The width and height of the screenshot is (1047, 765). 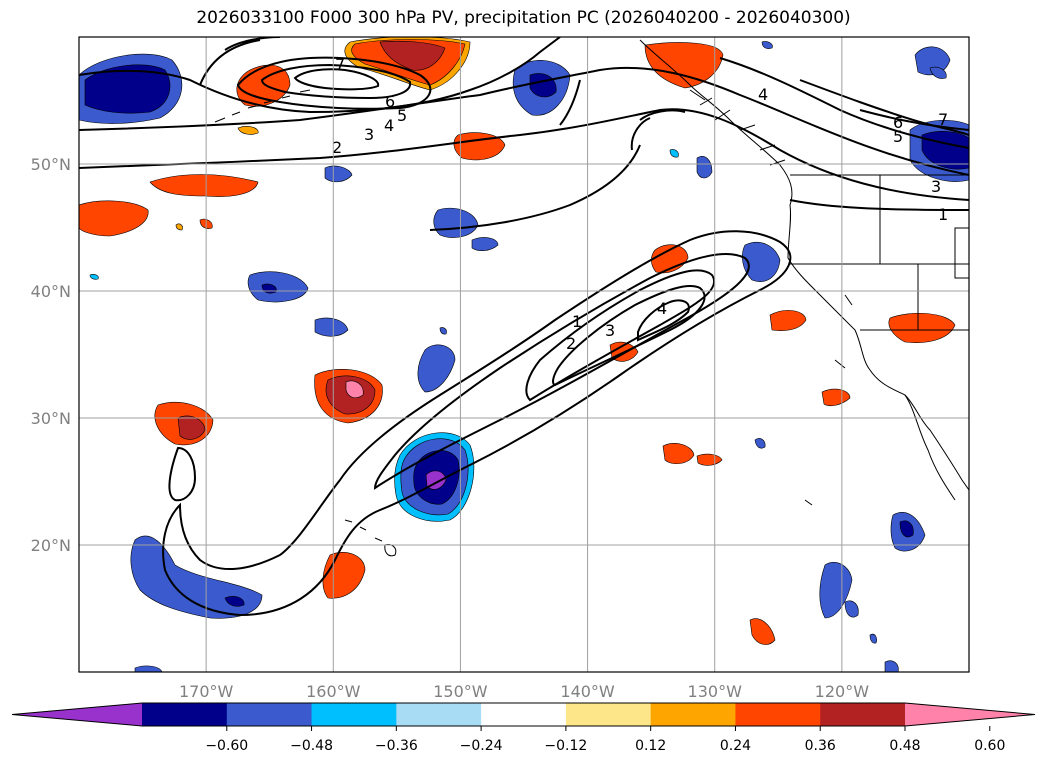 I want to click on lon-label: 170°W, so click(x=206, y=691).